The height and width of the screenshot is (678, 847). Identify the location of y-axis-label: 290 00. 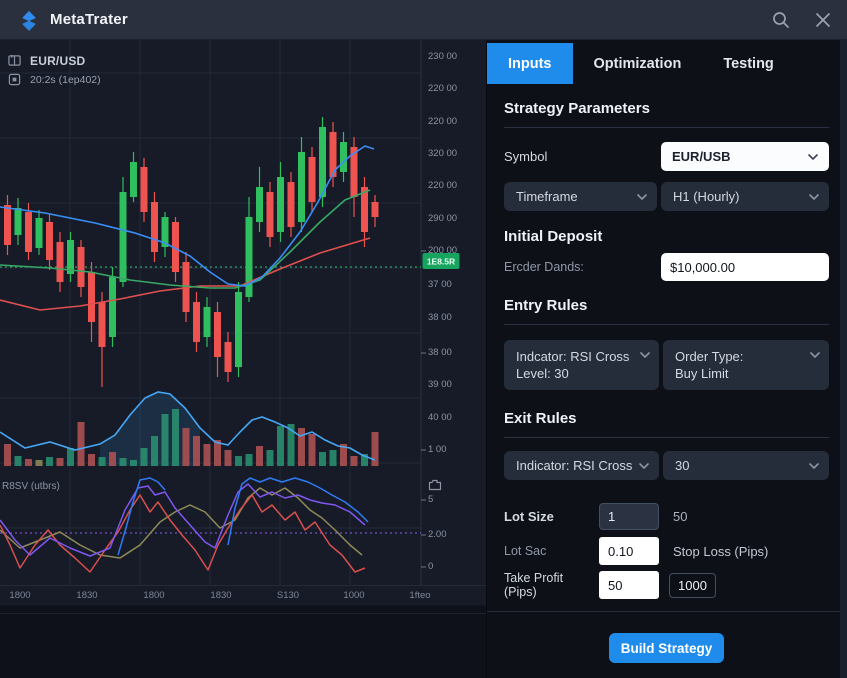
(443, 218).